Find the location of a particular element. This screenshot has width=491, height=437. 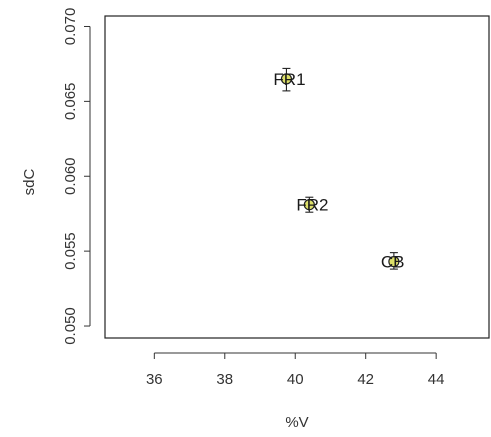

data-point-group: FR2 is located at coordinates (312, 205).